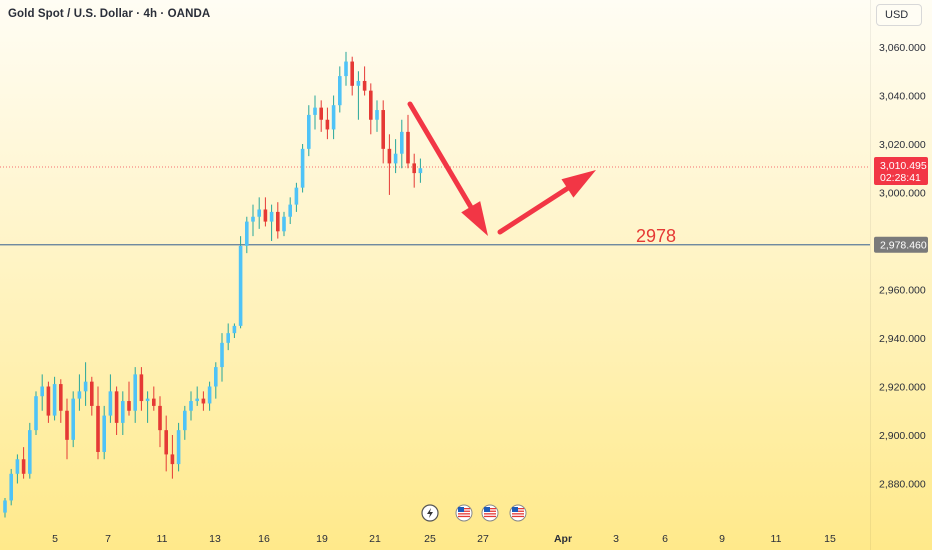 Image resolution: width=932 pixels, height=550 pixels. I want to click on level-label: 2978, so click(656, 236).